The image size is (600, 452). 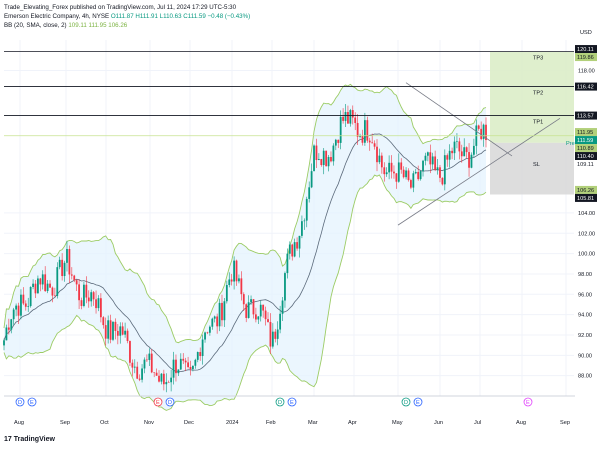 What do you see at coordinates (146, 16) in the screenshot?
I see `ohlc-high: H111.91` at bounding box center [146, 16].